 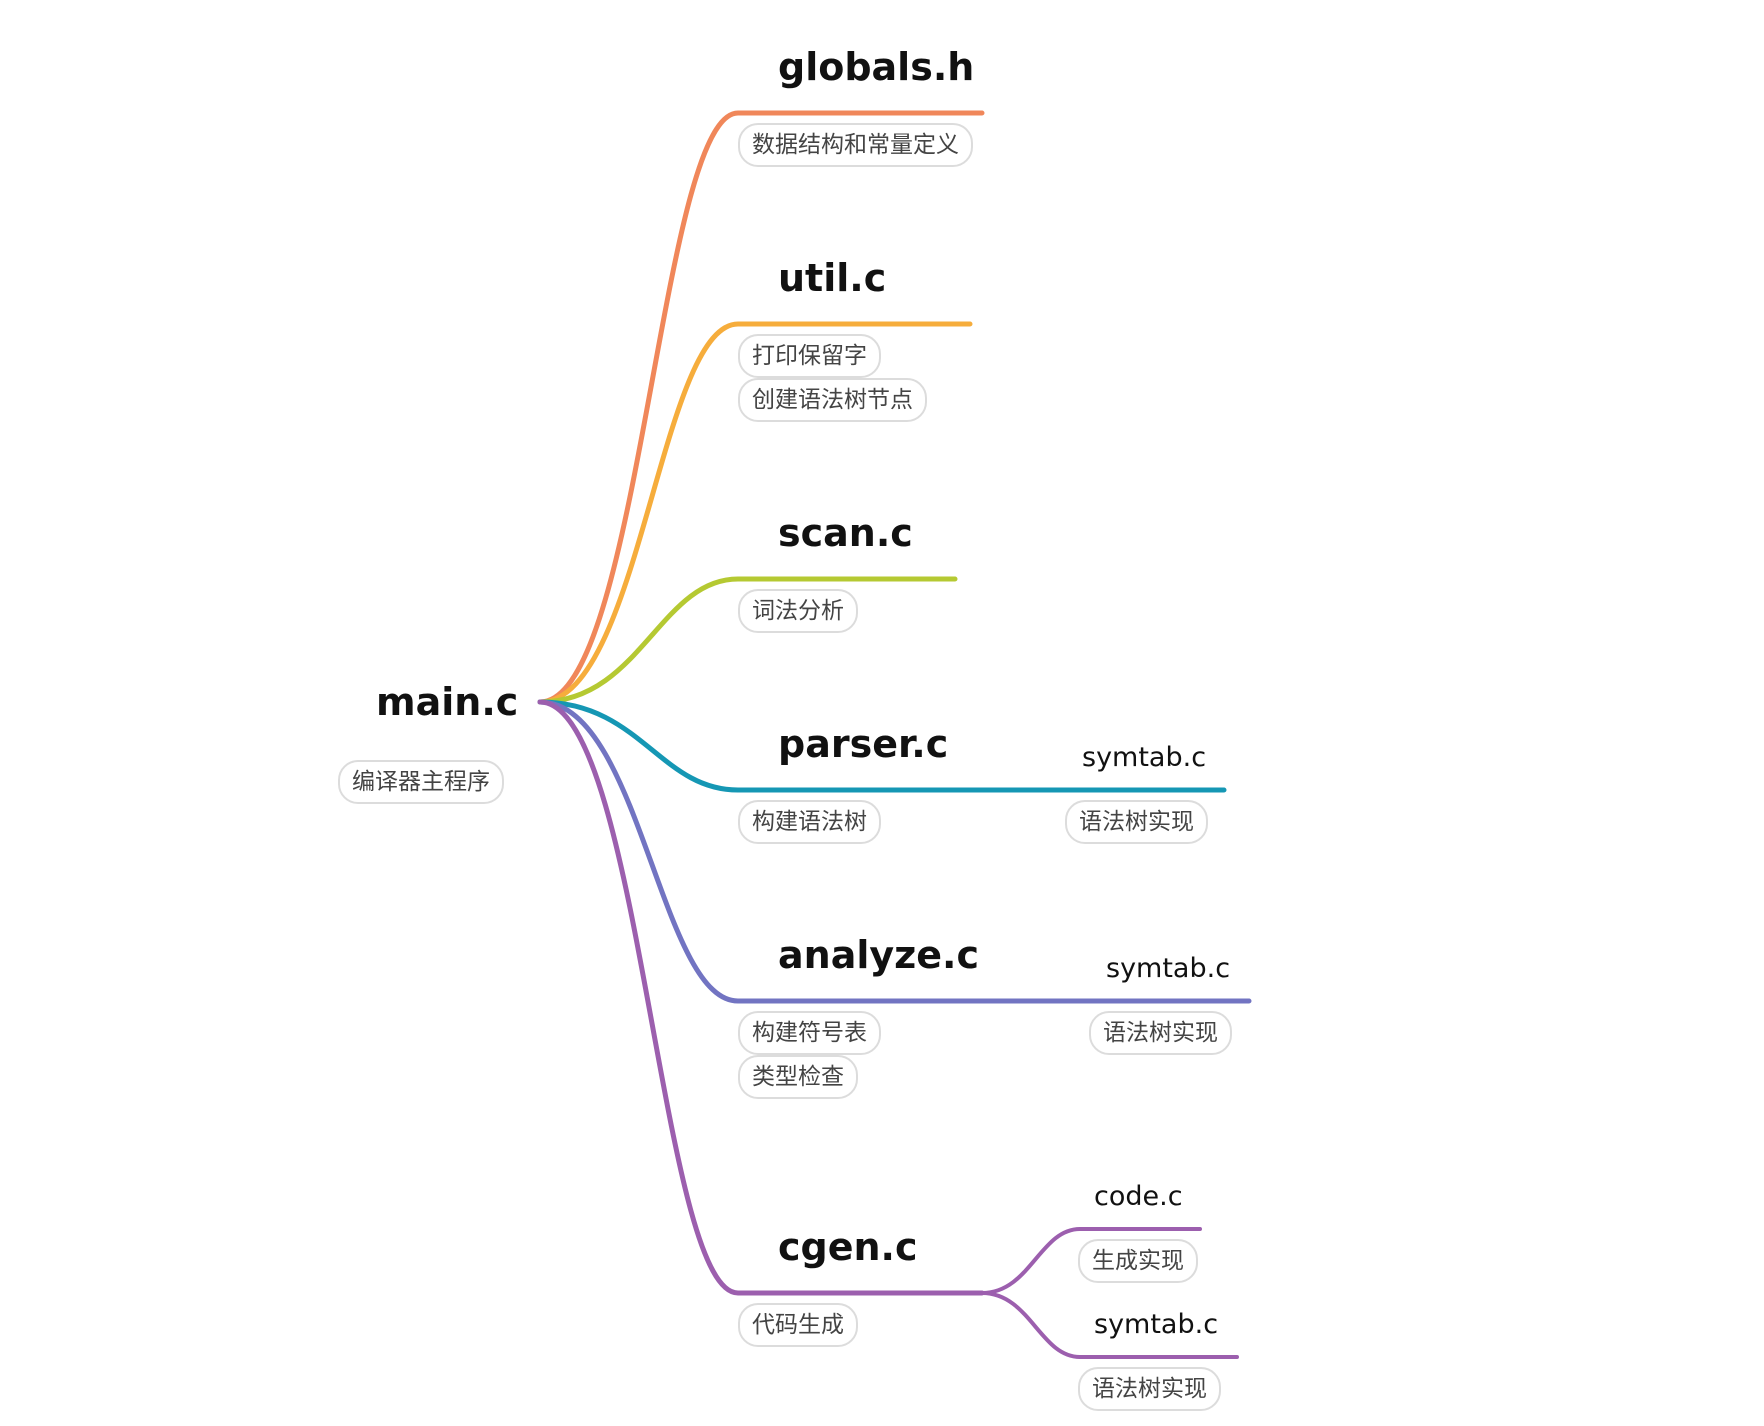 I want to click on connector-cgen, so click(x=761, y=997).